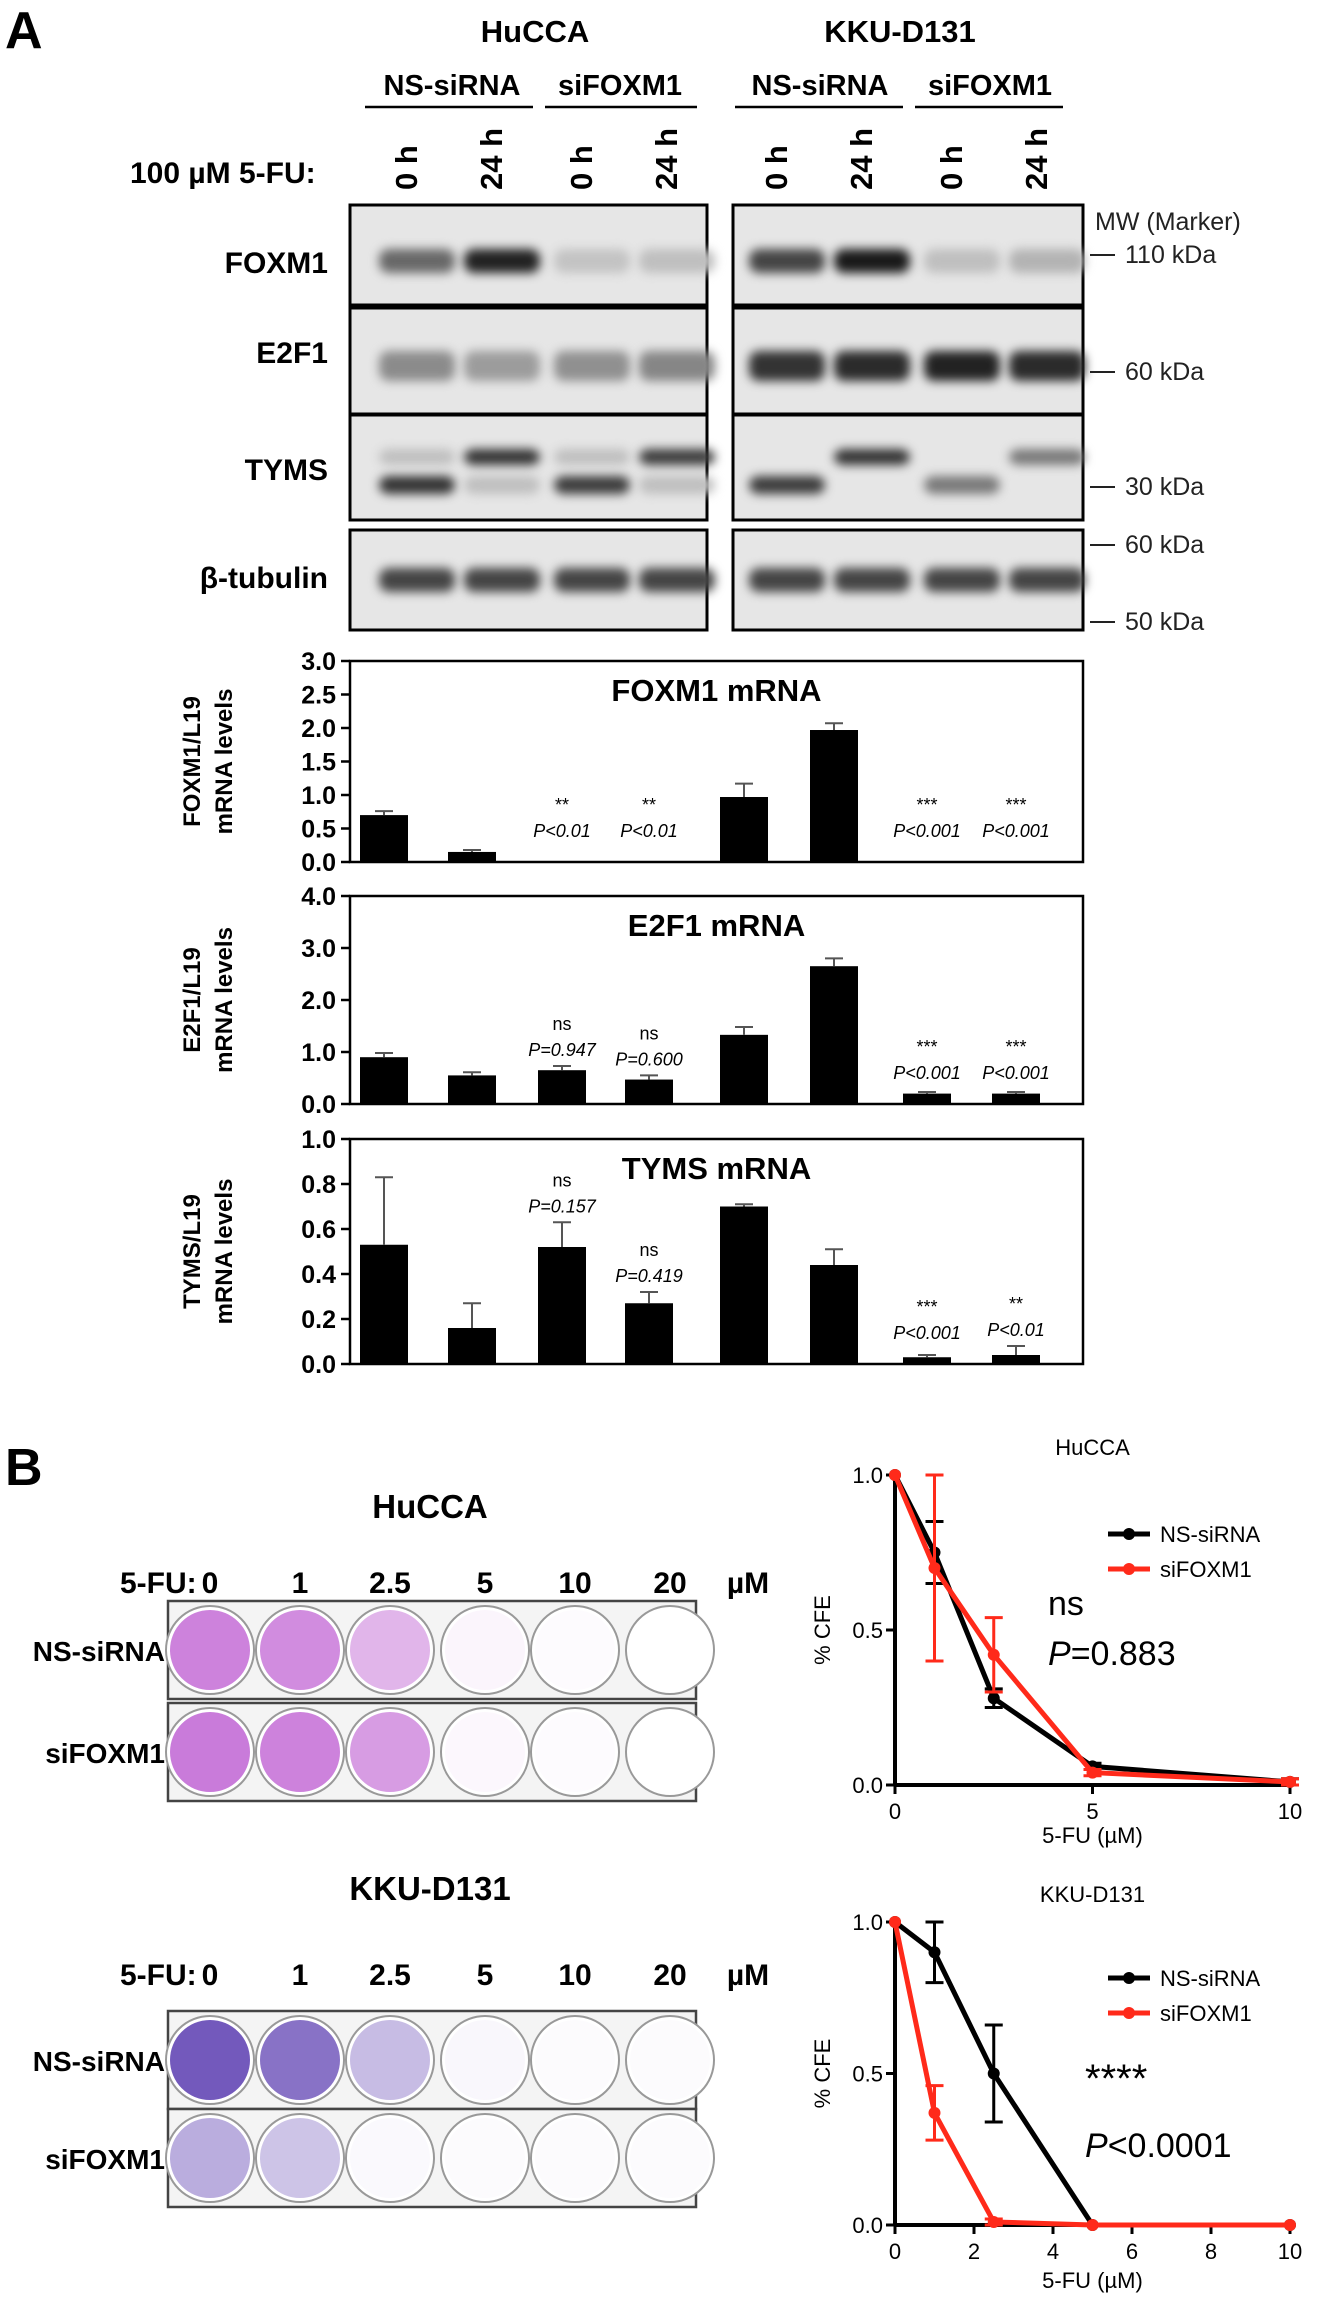  I want to click on legend-marker, so click(1129, 2013).